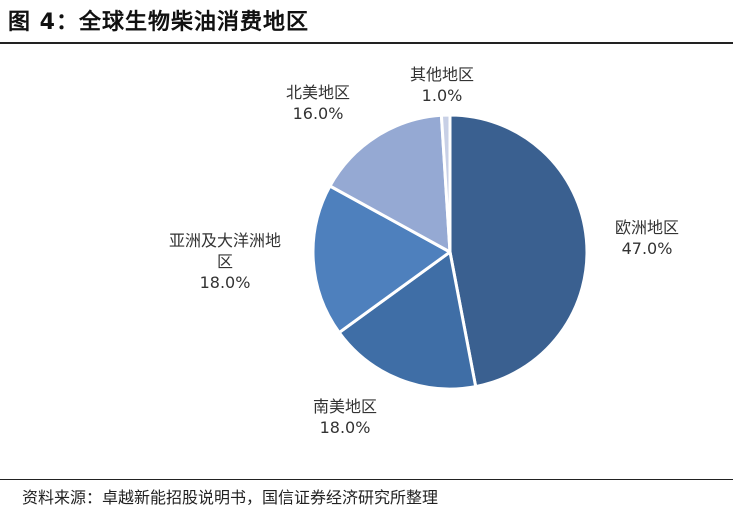 This screenshot has width=733, height=526. I want to click on slice-value: 1.0%, so click(442, 95).